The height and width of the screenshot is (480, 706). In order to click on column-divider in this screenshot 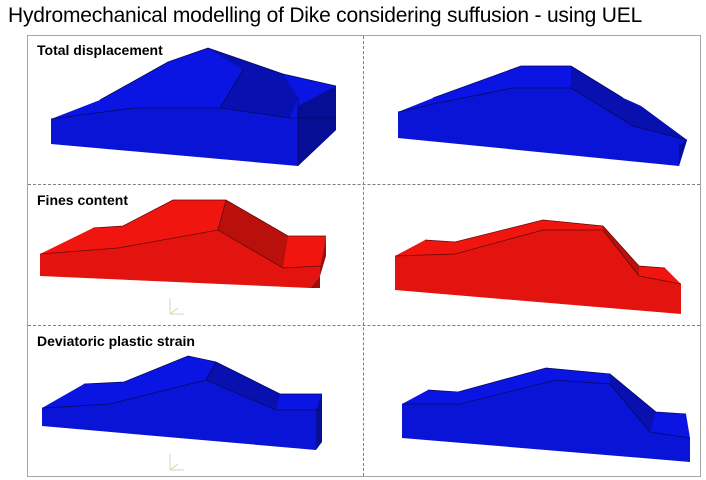, I will do `click(363, 256)`.